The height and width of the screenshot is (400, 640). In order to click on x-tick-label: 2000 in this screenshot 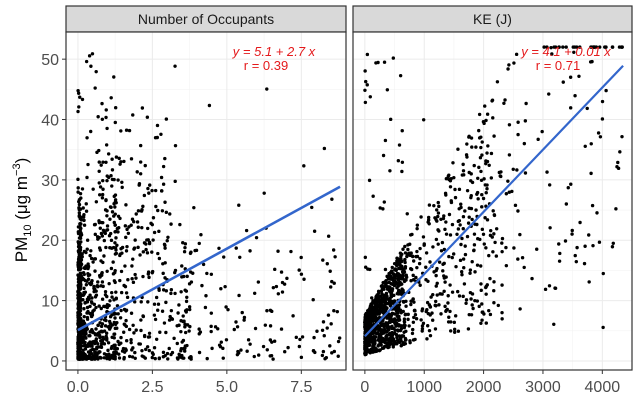, I will do `click(484, 387)`.